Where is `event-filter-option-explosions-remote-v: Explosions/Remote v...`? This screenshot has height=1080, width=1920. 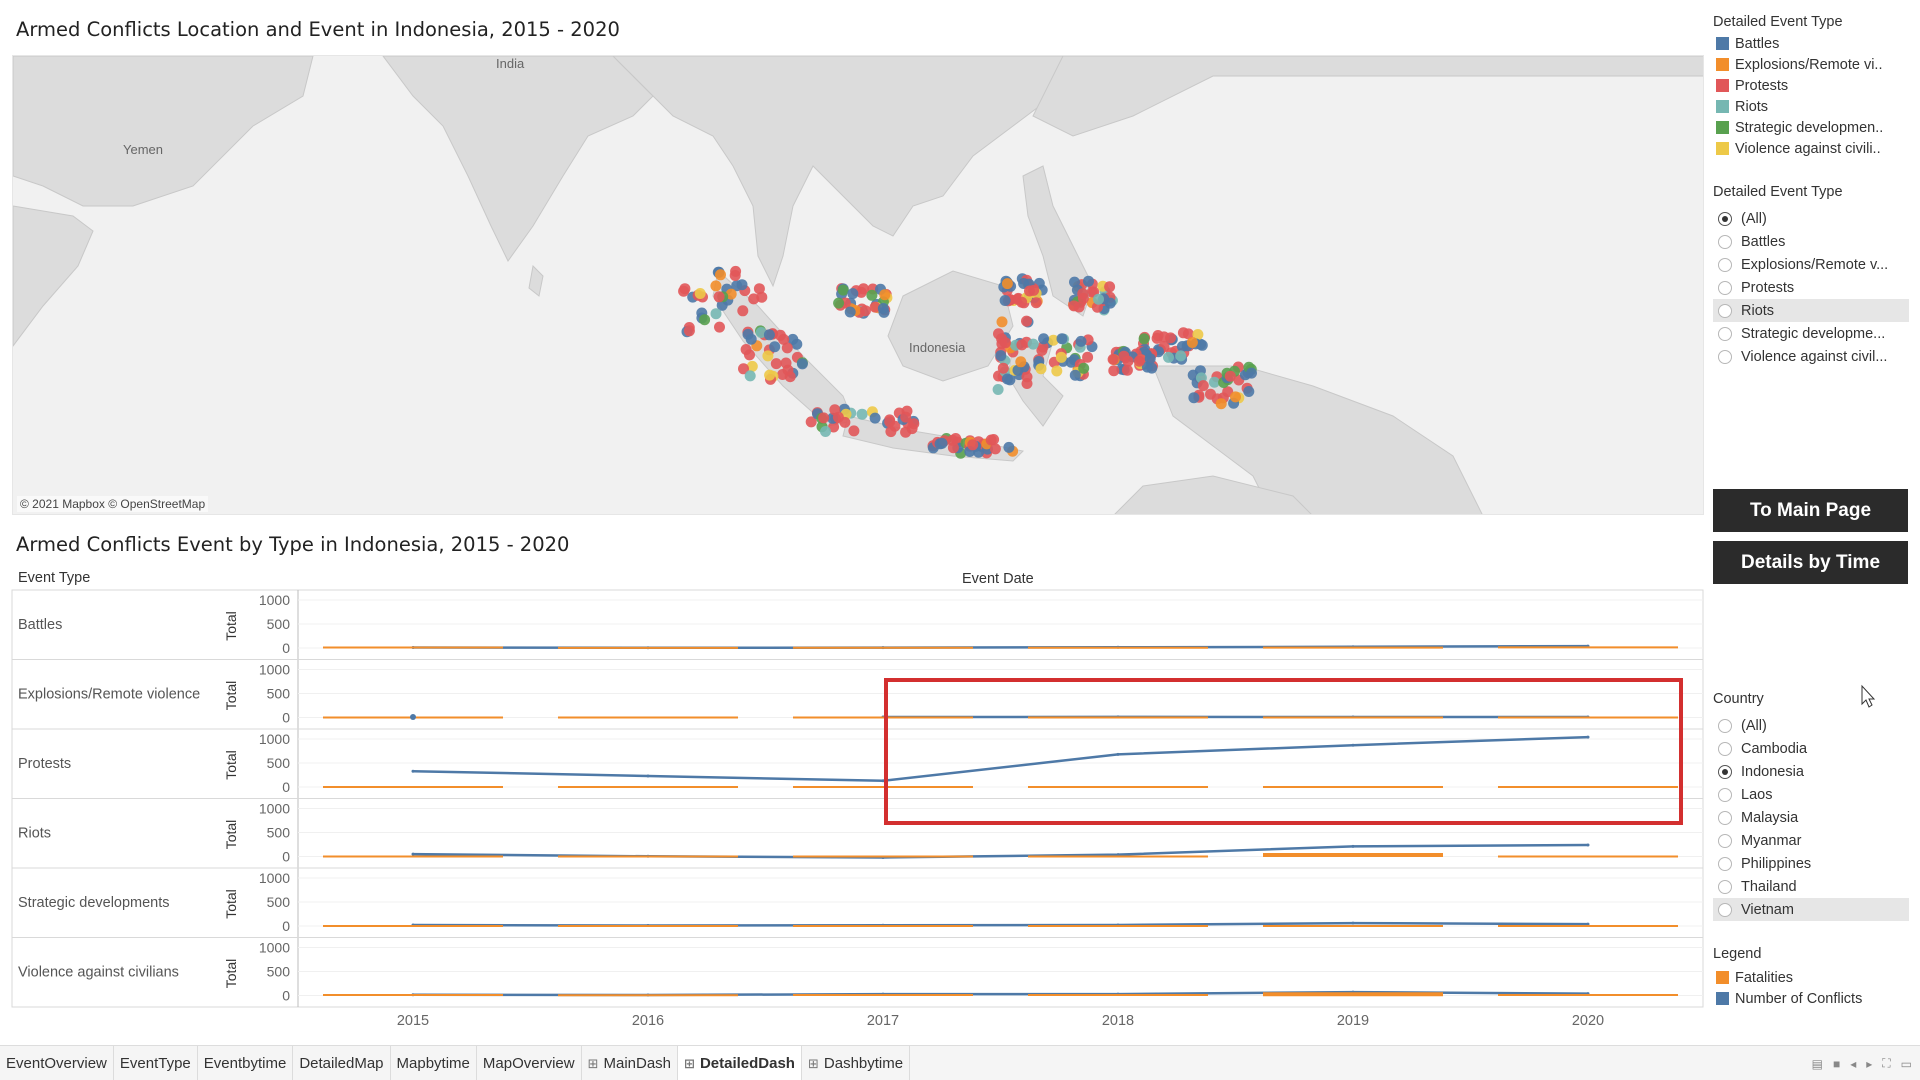 event-filter-option-explosions-remote-v: Explosions/Remote v... is located at coordinates (1811, 264).